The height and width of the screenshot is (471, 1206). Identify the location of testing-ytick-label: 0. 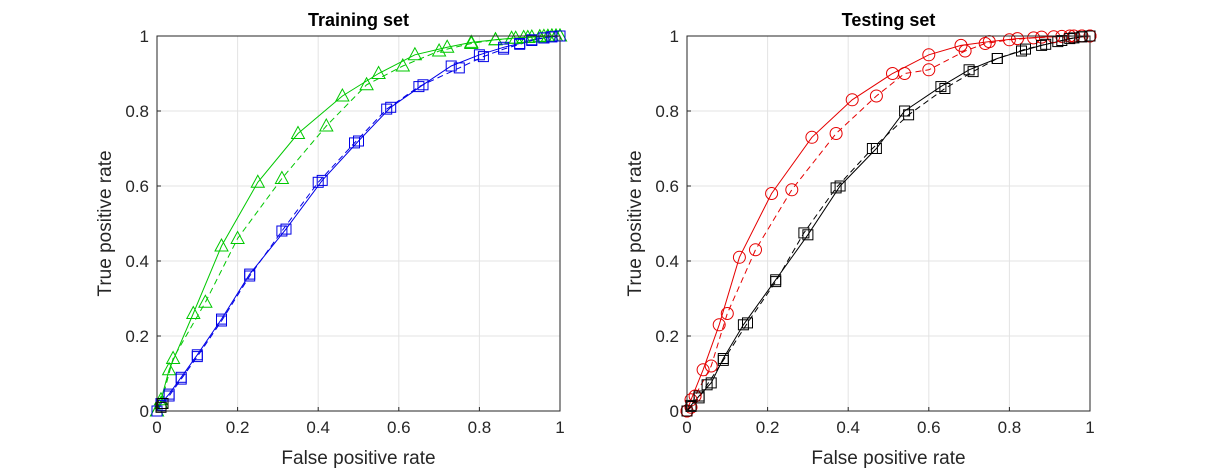
(674, 411).